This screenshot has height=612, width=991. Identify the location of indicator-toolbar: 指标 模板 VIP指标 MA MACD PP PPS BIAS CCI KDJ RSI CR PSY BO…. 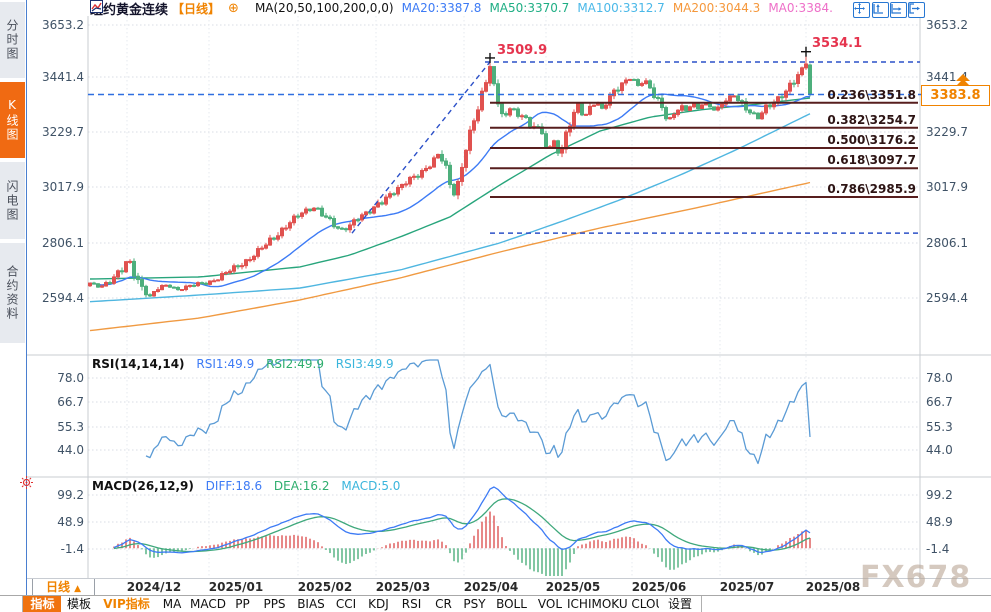
(495, 603).